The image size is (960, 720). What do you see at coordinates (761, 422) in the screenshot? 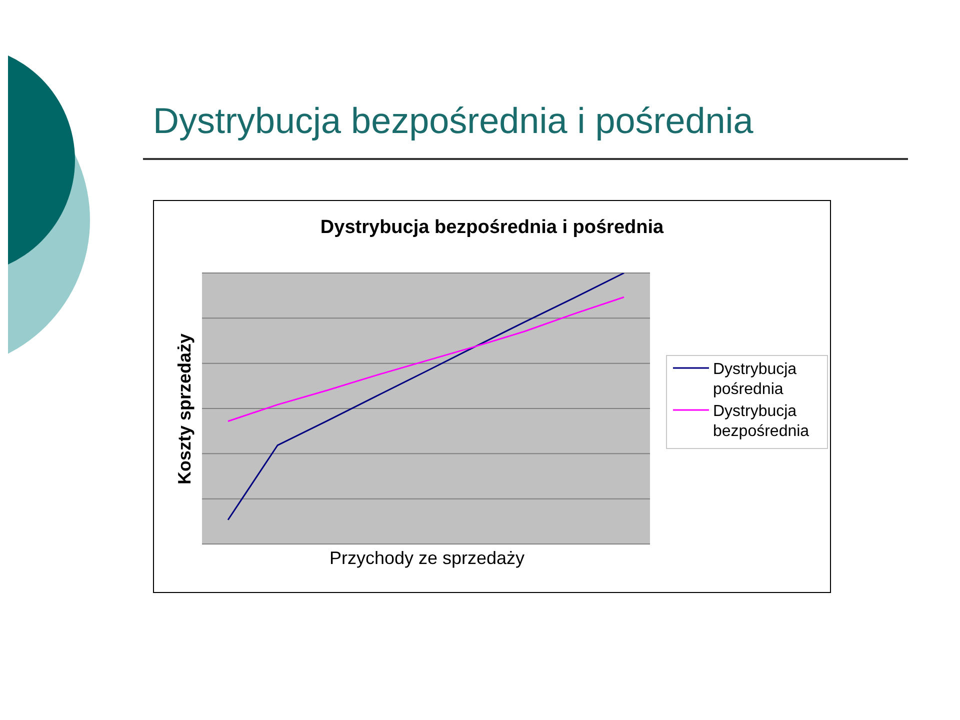
I see `legend-label: Dystrybucja bezpośrednia` at bounding box center [761, 422].